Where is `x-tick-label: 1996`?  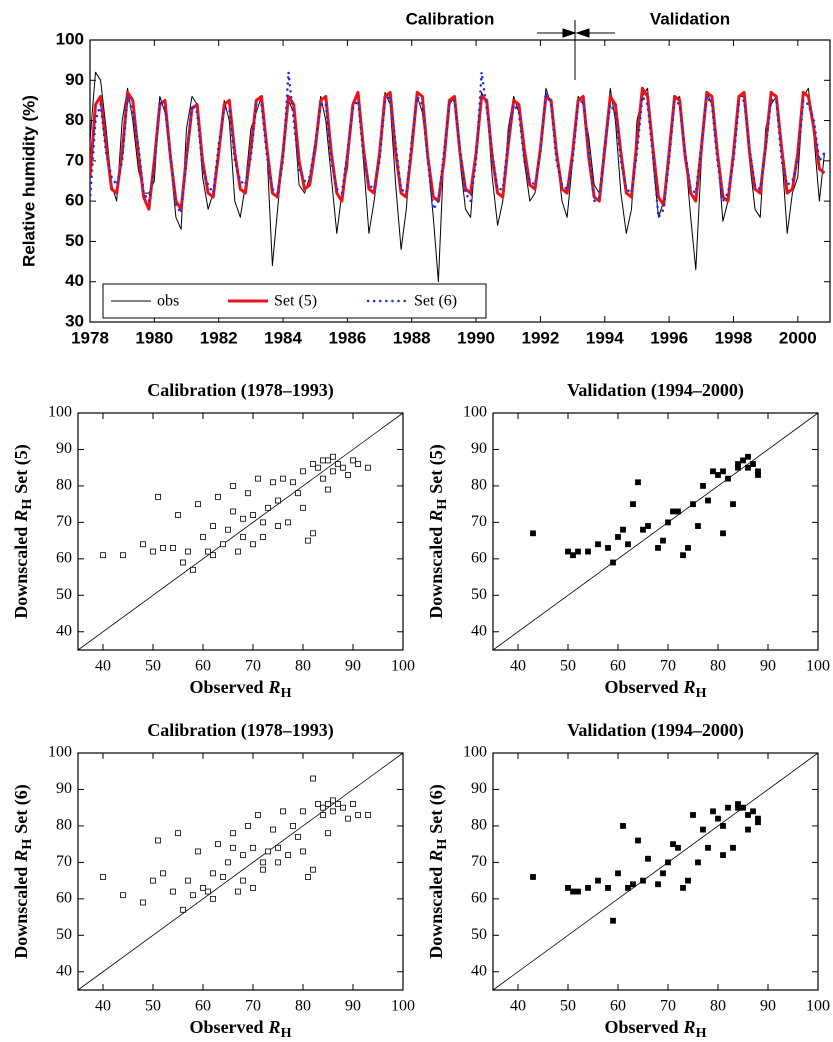
x-tick-label: 1996 is located at coordinates (669, 337).